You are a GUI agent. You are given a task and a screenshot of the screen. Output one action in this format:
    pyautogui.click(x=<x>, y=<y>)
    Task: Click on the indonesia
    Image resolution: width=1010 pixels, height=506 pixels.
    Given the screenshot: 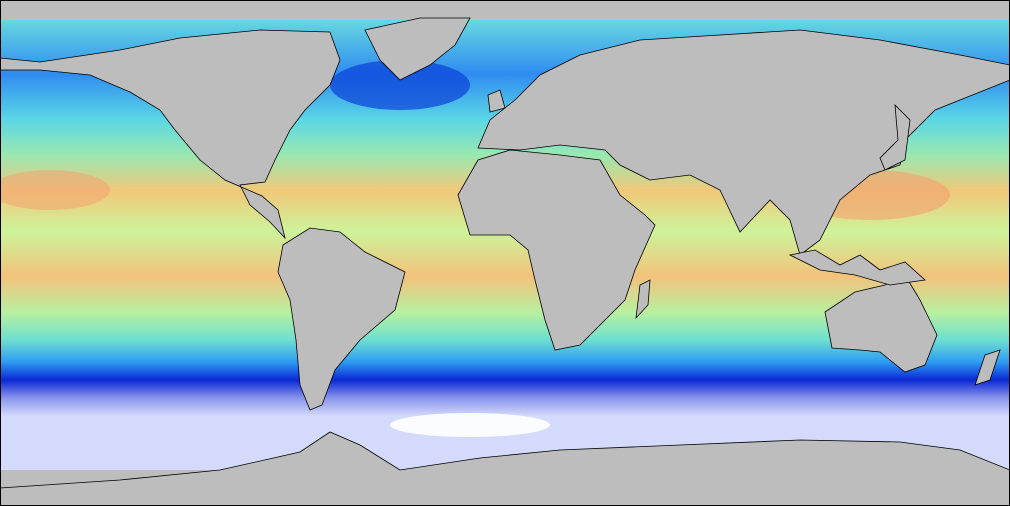 What is the action you would take?
    pyautogui.click(x=857, y=267)
    